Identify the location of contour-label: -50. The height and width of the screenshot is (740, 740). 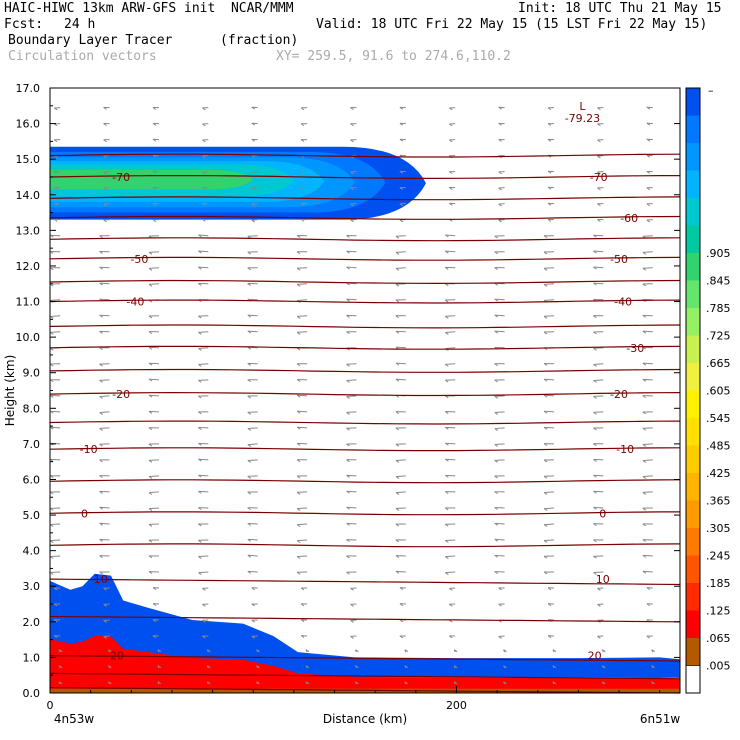
(619, 259).